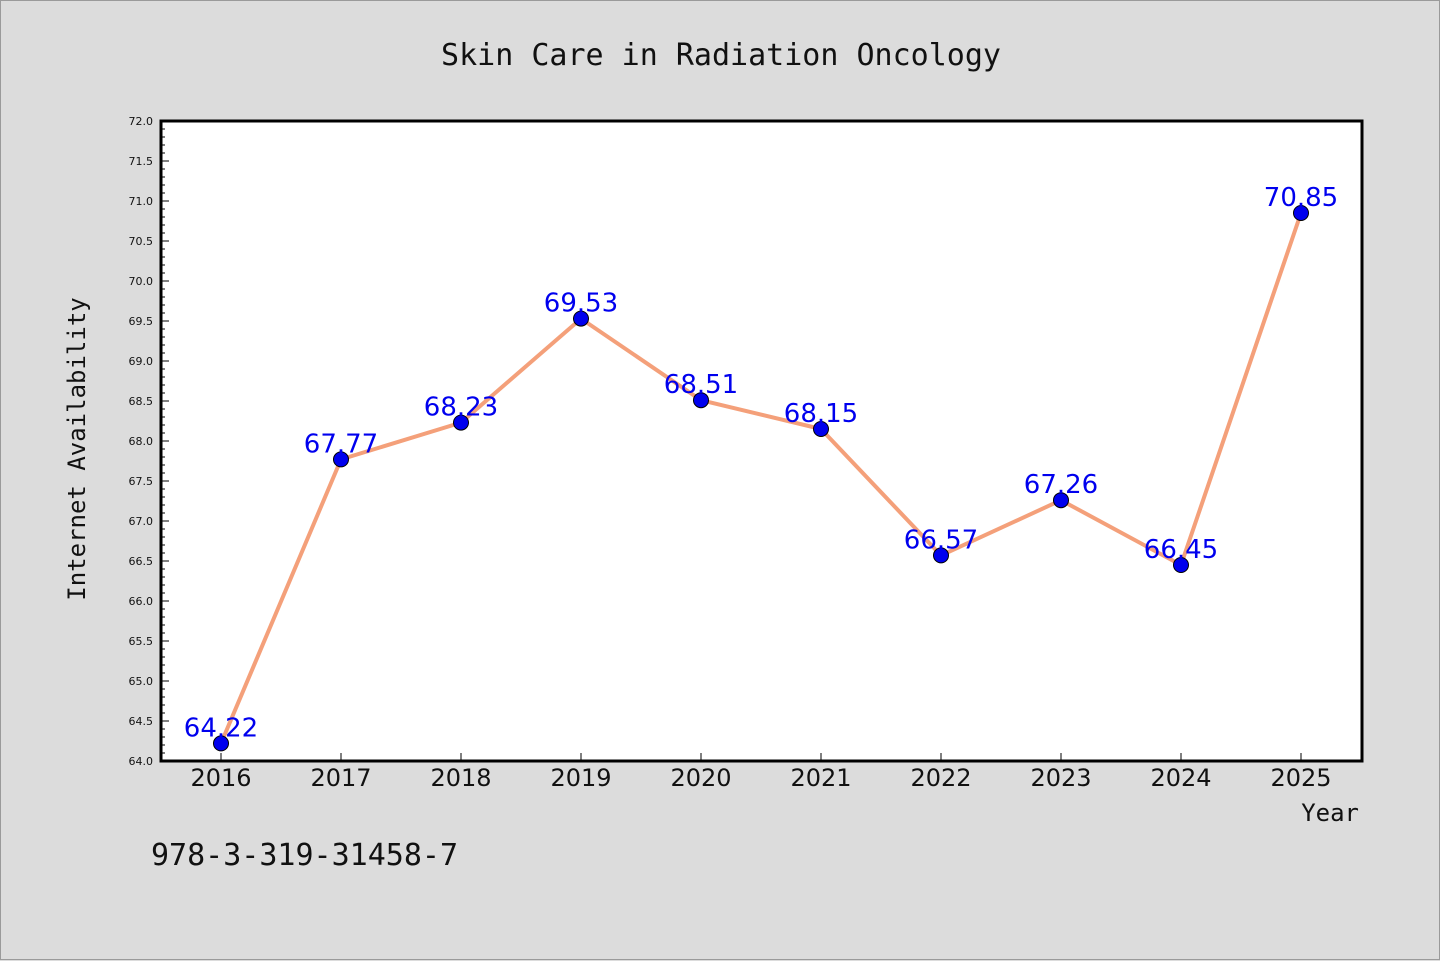 The width and height of the screenshot is (1440, 961). I want to click on y-tick-label: 69.5, so click(141, 321).